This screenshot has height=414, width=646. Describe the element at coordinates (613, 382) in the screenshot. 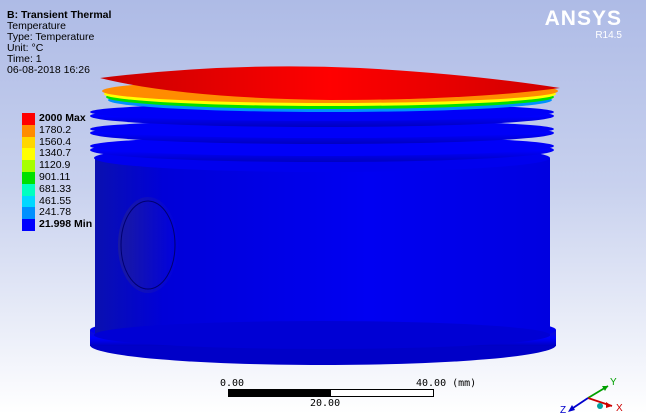

I see `triad-y-label: Y` at that location.